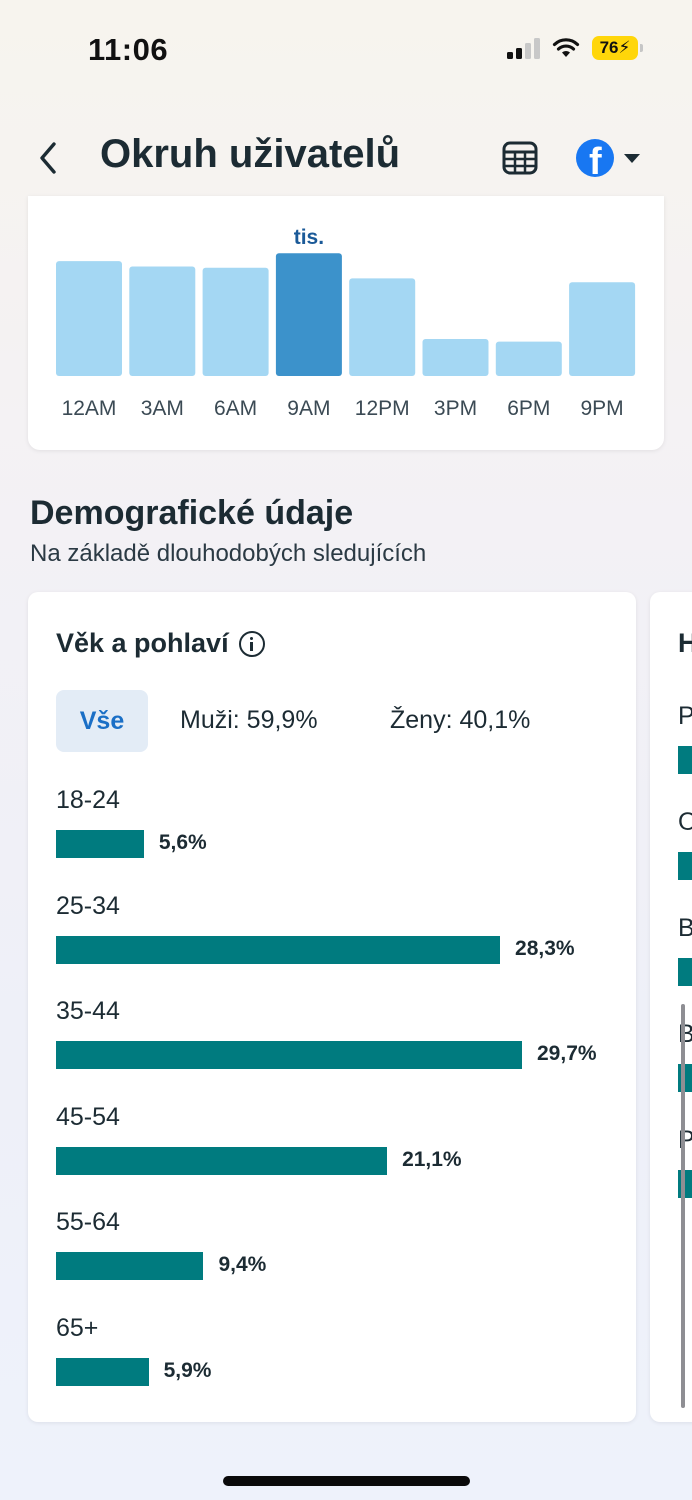  I want to click on x-tick-label: 12PM, so click(382, 408).